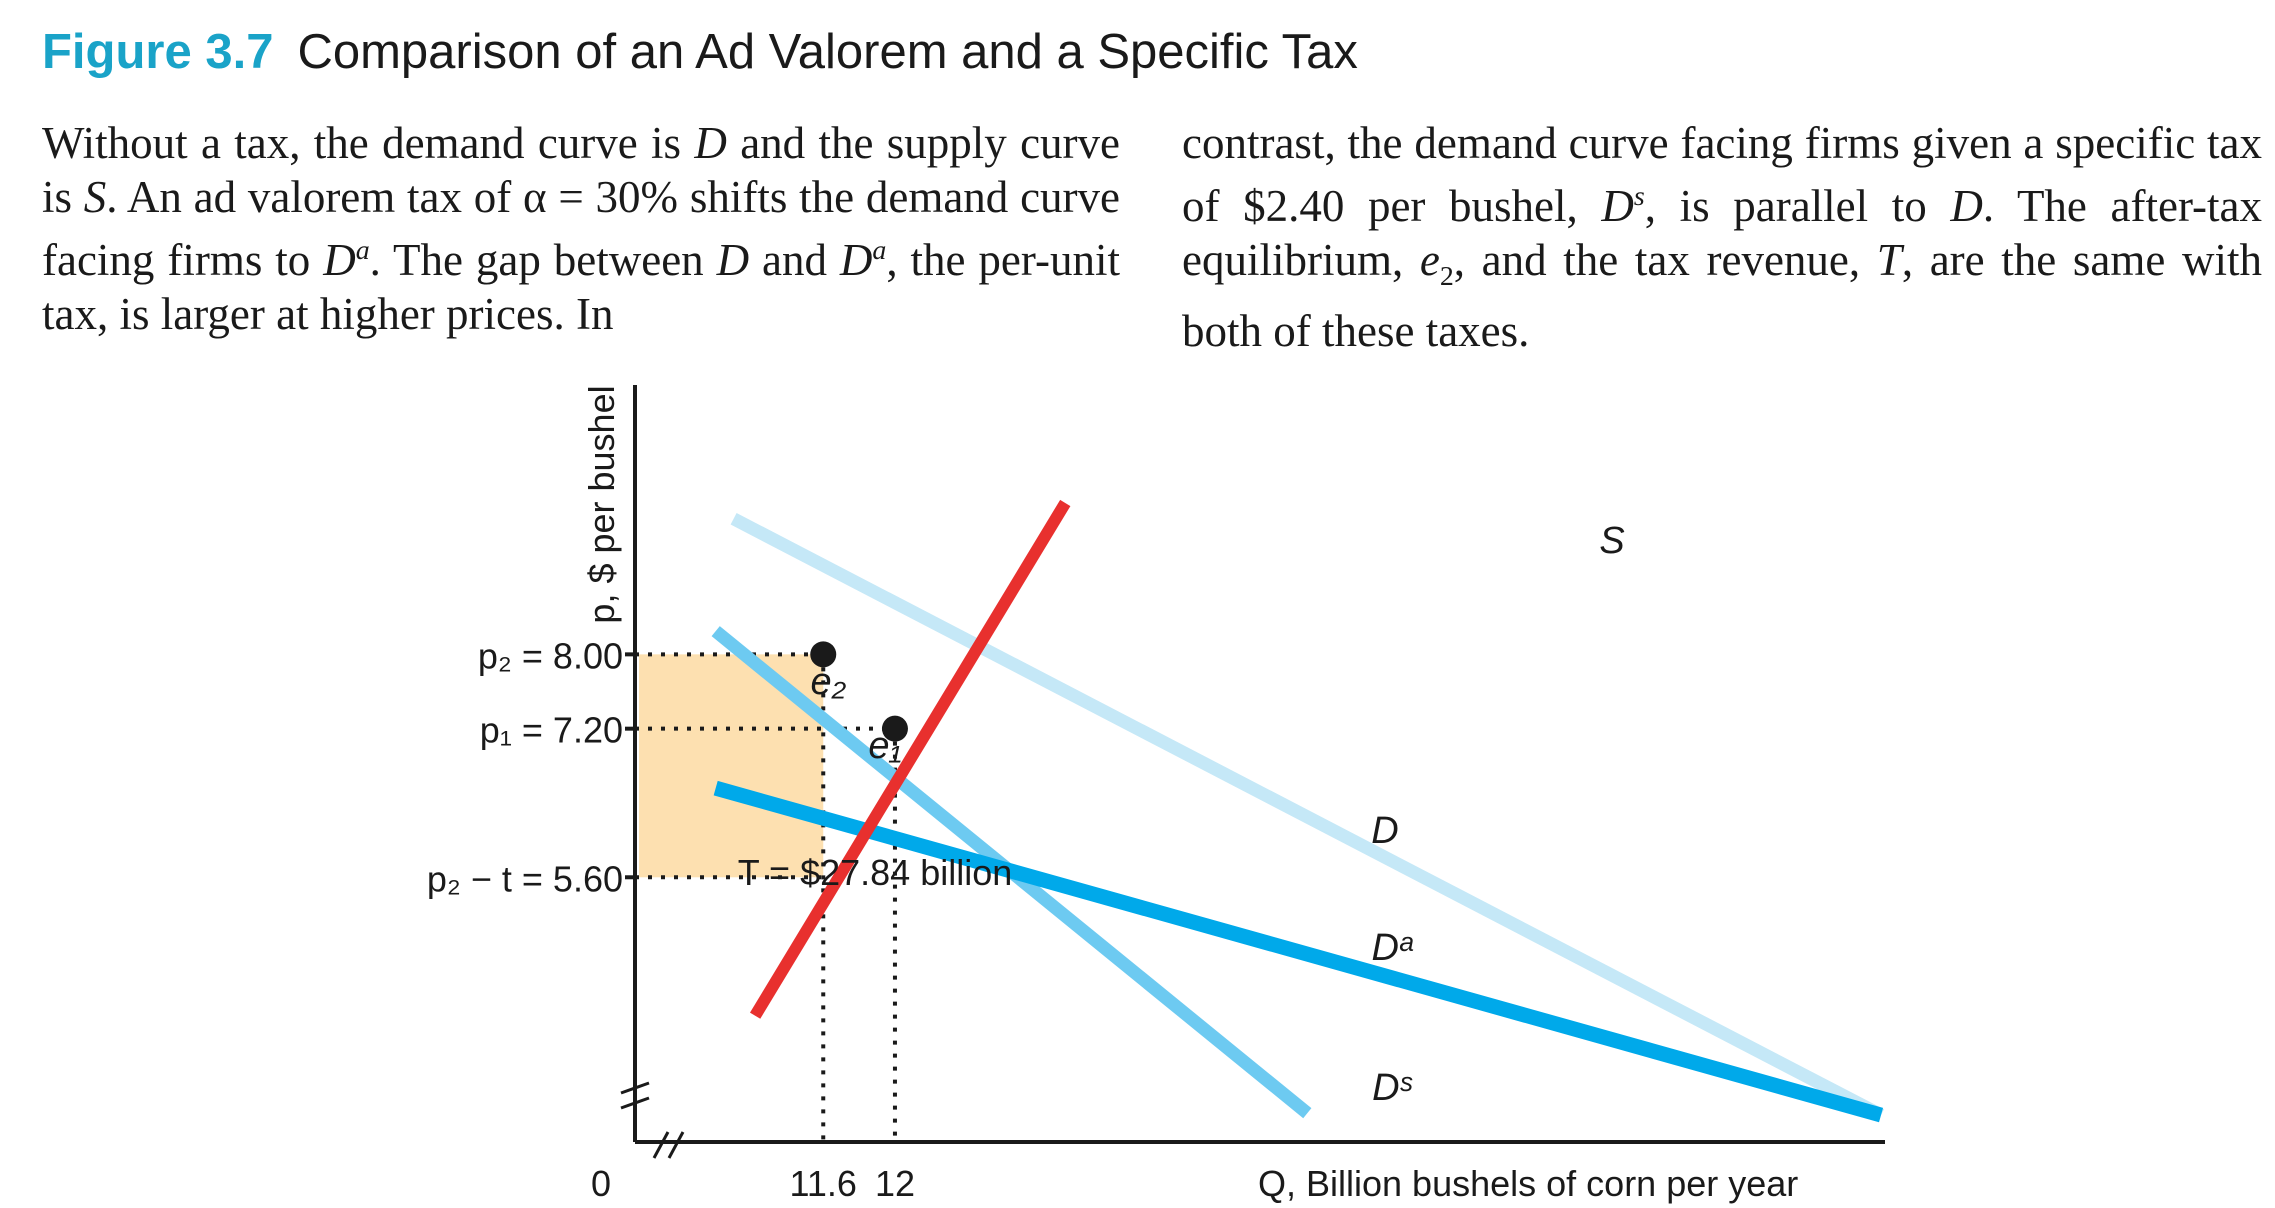  Describe the element at coordinates (731, 766) in the screenshot. I see `tax-revenue-area` at that location.